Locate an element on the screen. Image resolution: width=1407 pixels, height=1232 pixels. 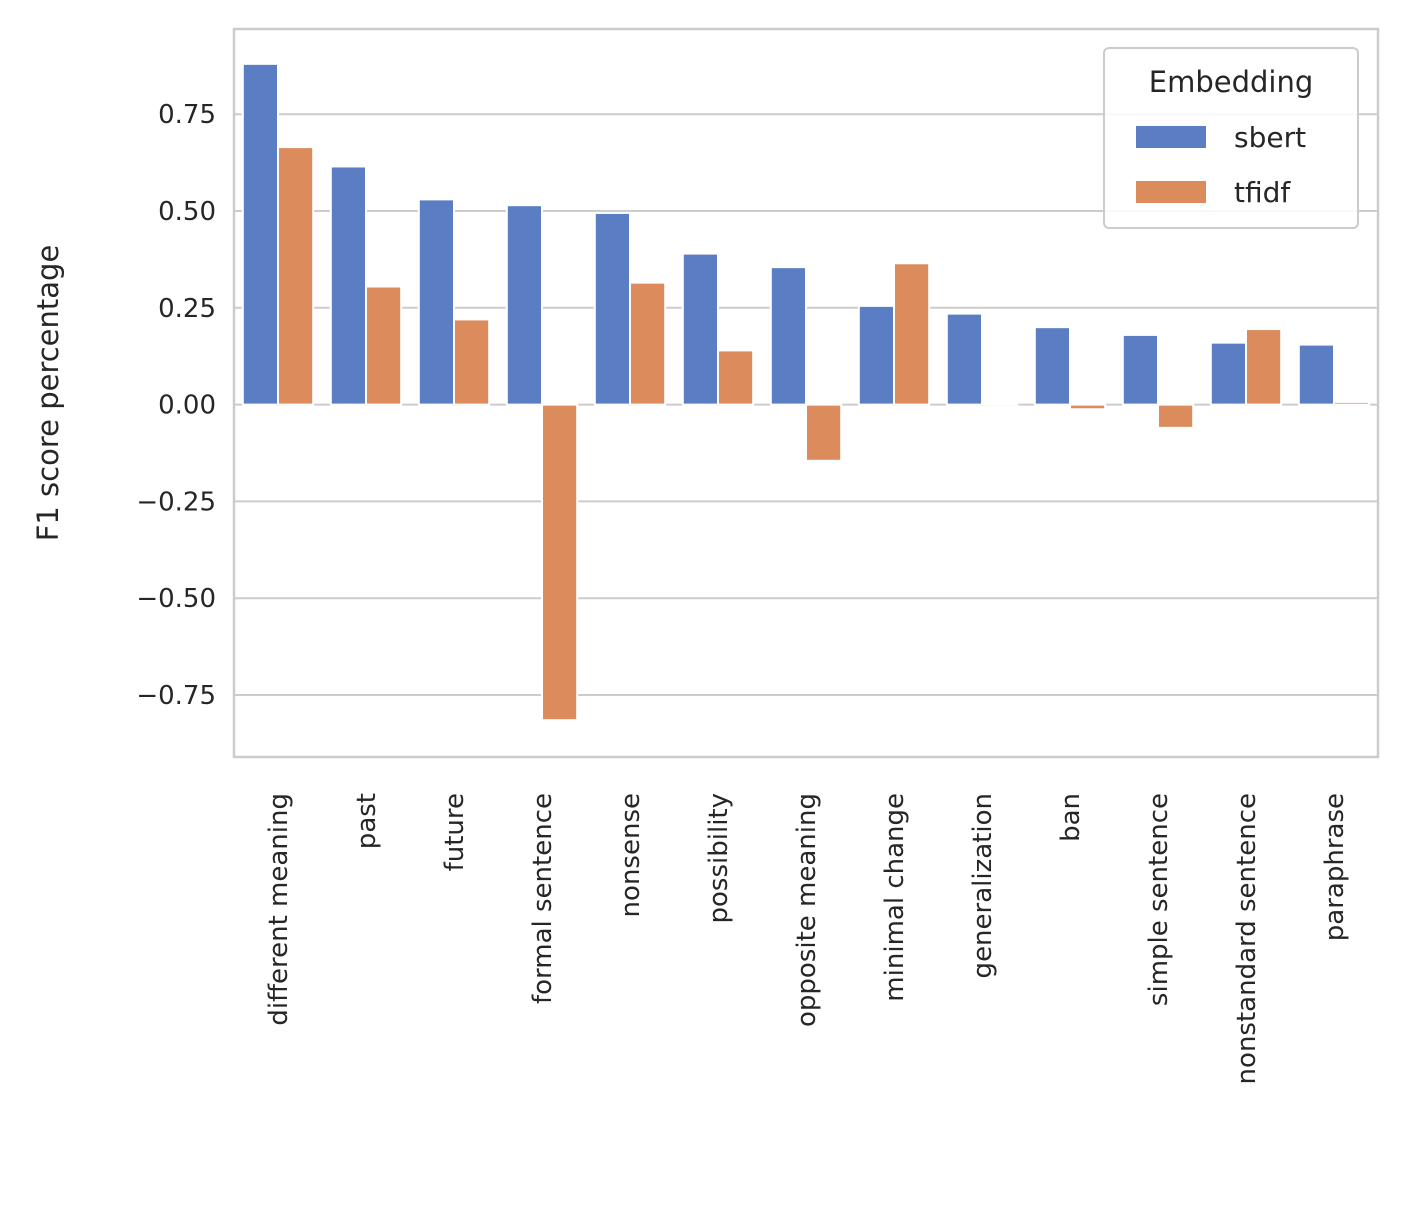
y-axis-label: F1 score percentage is located at coordinates (48, 393).